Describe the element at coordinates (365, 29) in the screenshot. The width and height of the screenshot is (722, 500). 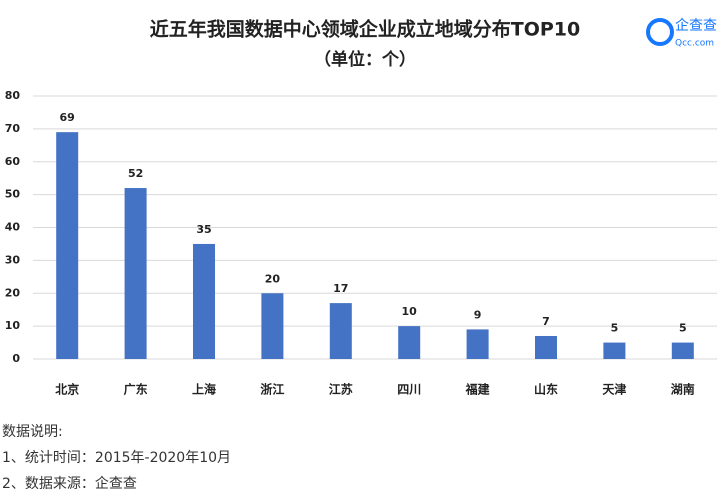
I see `chart-title: 近五年我国数据中心领域企业成立地域分布TOP10` at that location.